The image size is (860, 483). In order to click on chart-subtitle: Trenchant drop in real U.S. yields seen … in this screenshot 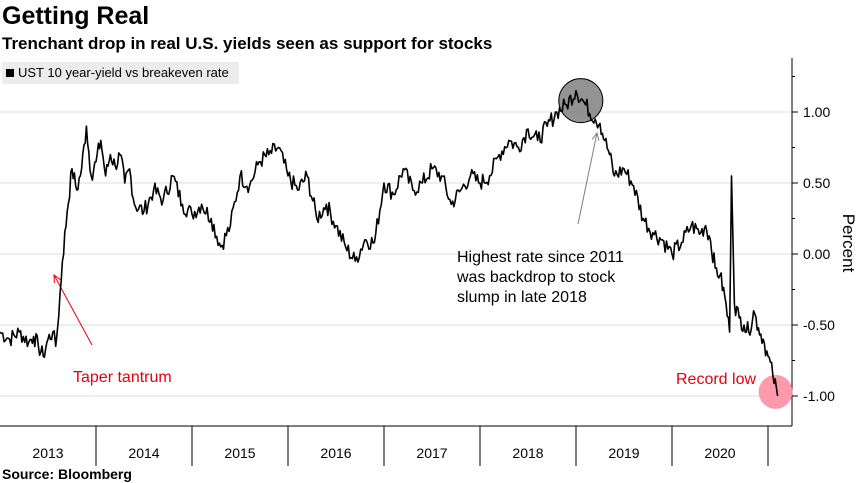, I will do `click(247, 43)`.